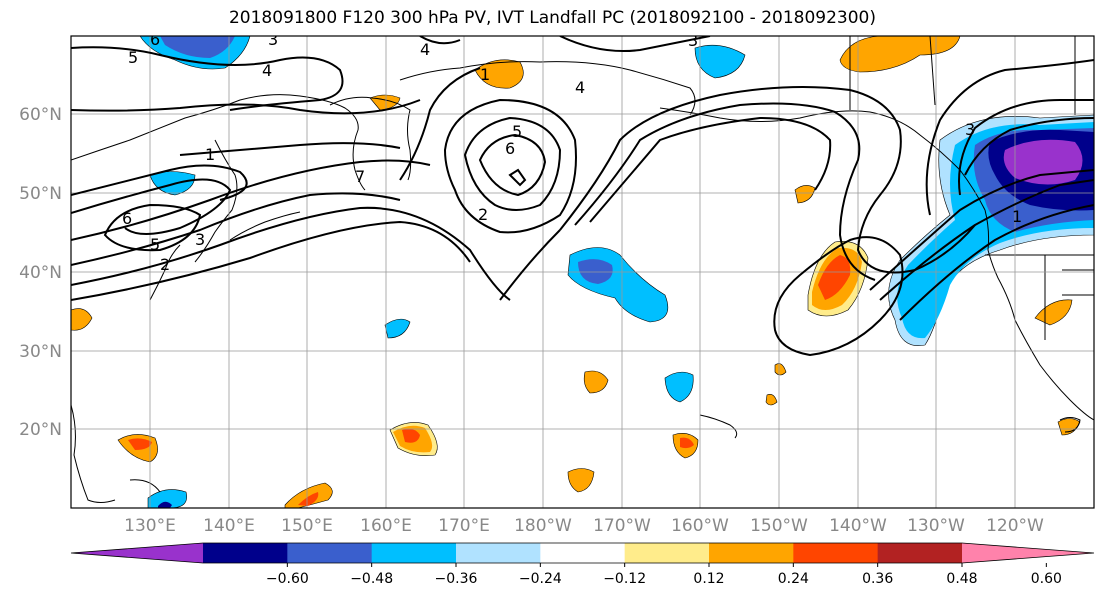 The height and width of the screenshot is (601, 1105). What do you see at coordinates (622, 526) in the screenshot?
I see `lon-label: 170°W` at bounding box center [622, 526].